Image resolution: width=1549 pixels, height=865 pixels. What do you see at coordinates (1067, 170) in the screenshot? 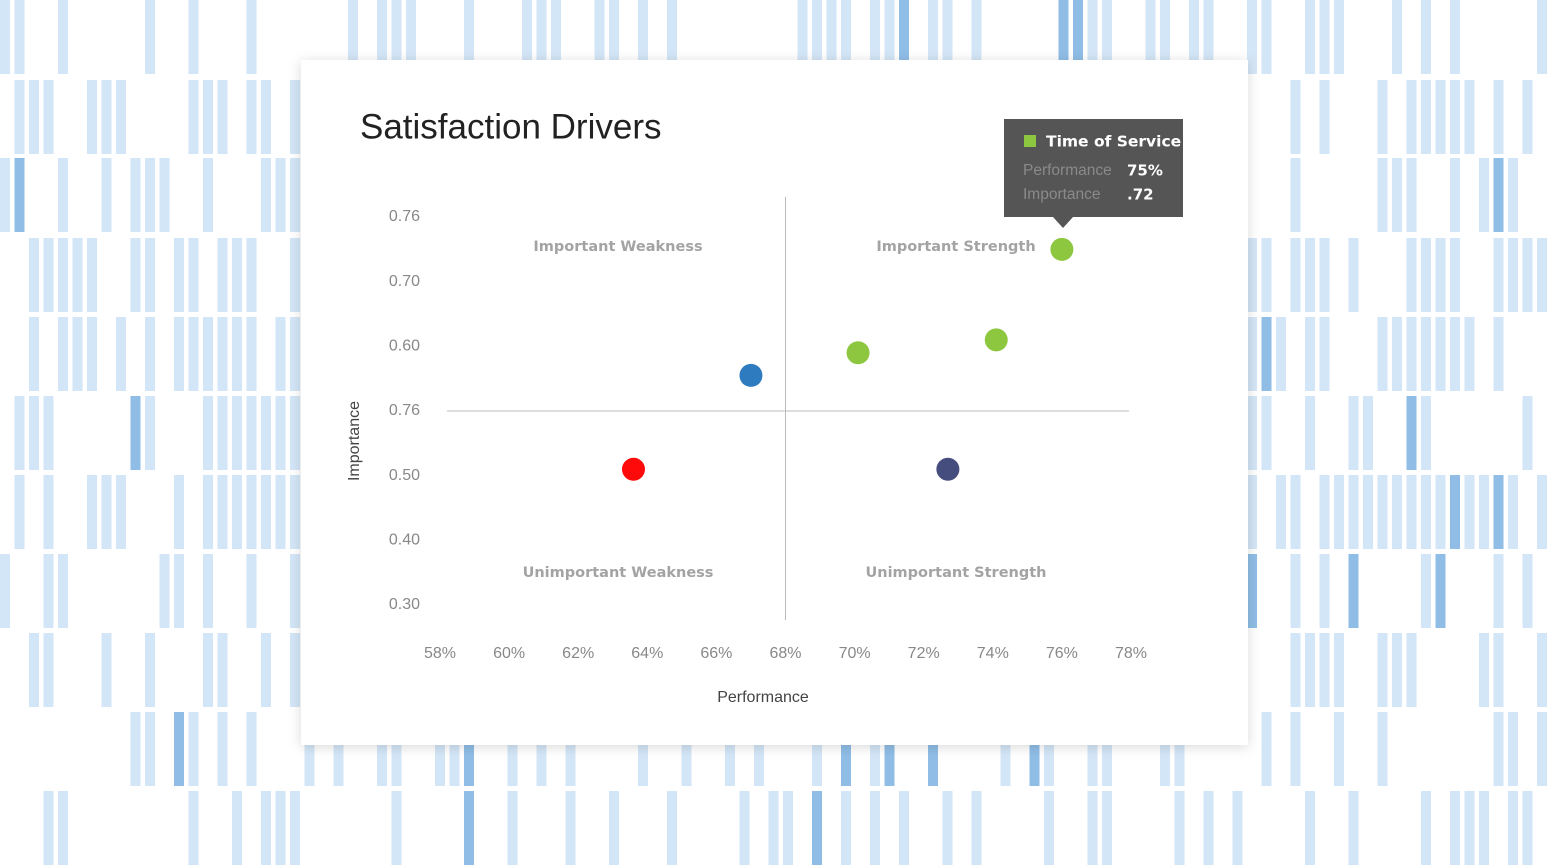
I see `tooltip-label: Performance` at bounding box center [1067, 170].